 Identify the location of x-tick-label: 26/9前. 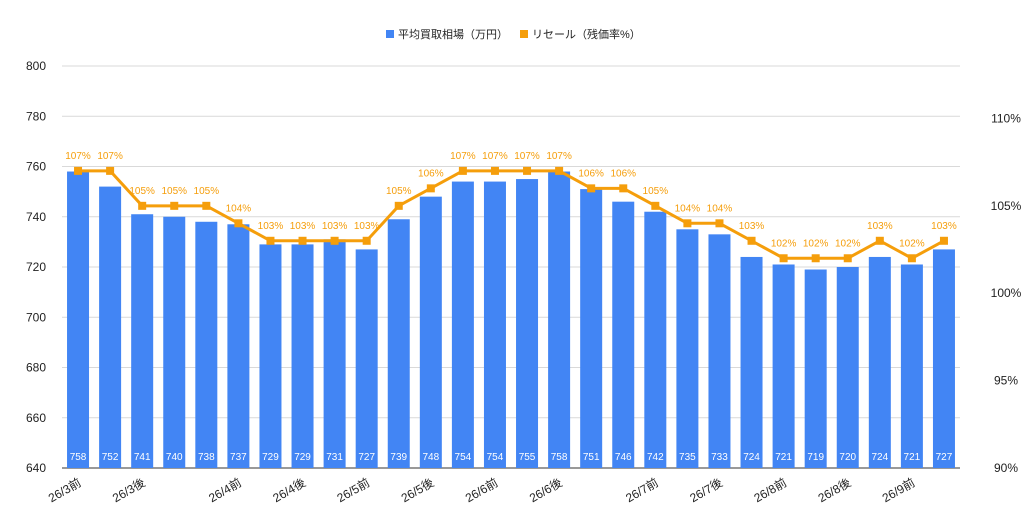
(898, 490).